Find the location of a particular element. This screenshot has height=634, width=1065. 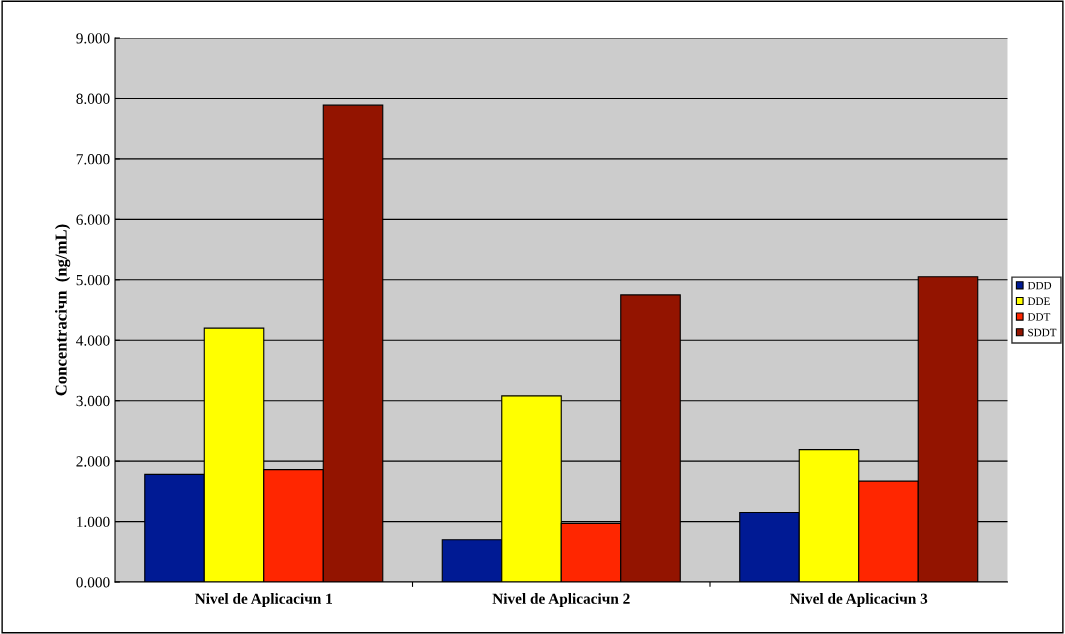

x-tick-label: Nivel de Aplicaciчn 2 is located at coordinates (561, 600).